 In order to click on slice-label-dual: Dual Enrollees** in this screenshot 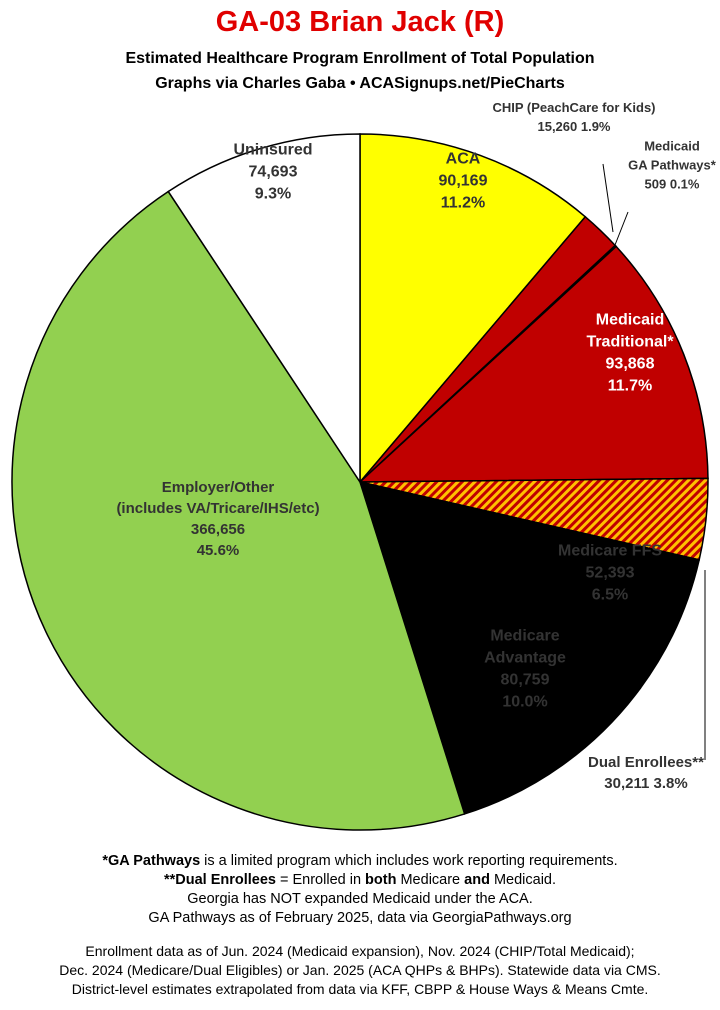, I will do `click(646, 762)`.